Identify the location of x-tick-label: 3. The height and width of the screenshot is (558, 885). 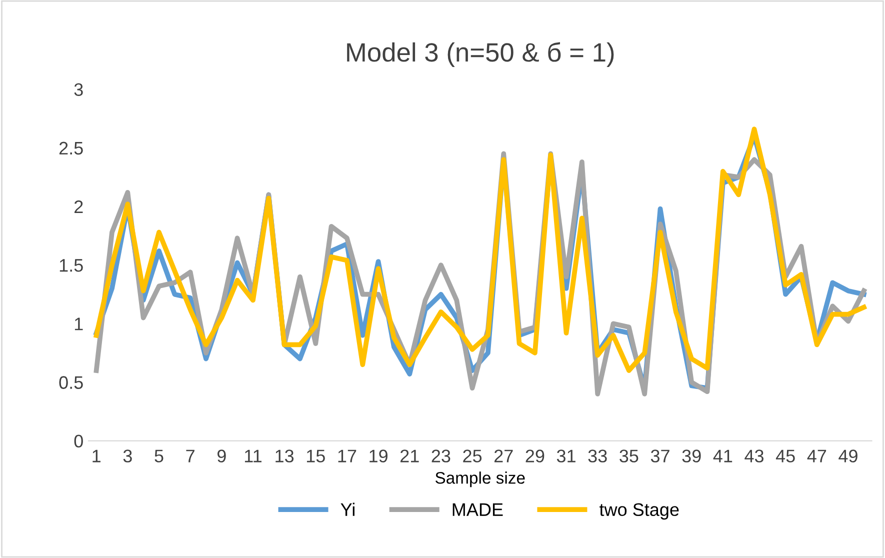
(127, 456).